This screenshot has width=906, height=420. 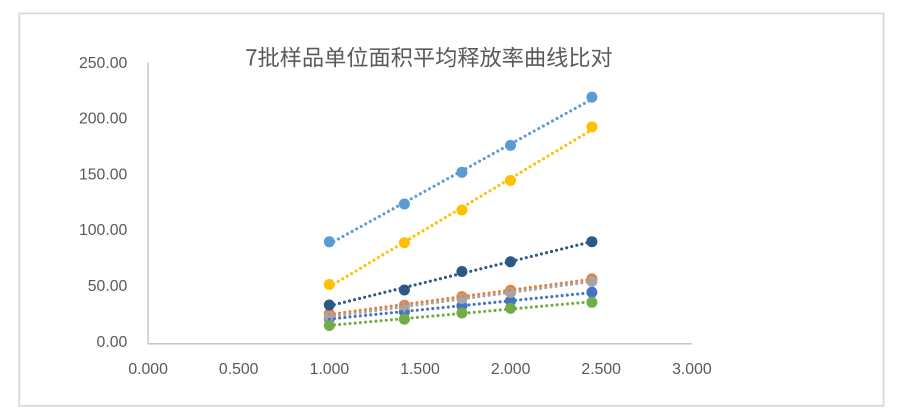 I want to click on svg-text: 0.00, so click(x=112, y=342).